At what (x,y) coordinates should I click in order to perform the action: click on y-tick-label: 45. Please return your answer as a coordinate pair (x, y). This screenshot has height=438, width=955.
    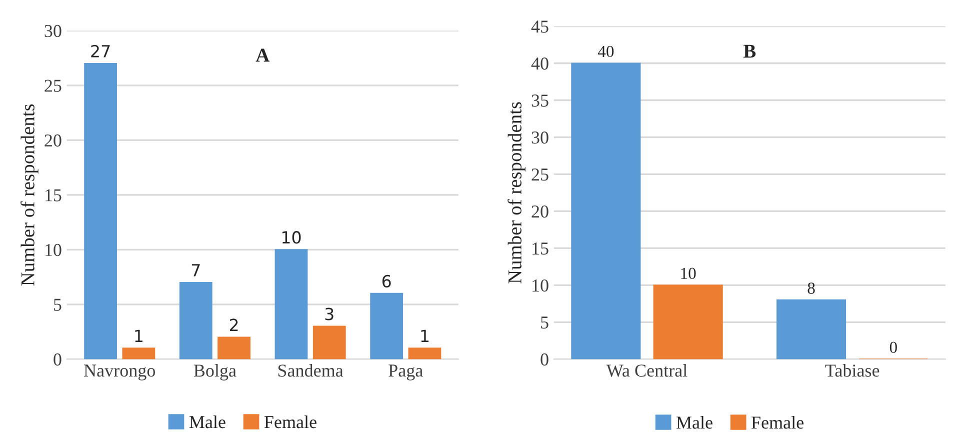
    Looking at the image, I should click on (539, 26).